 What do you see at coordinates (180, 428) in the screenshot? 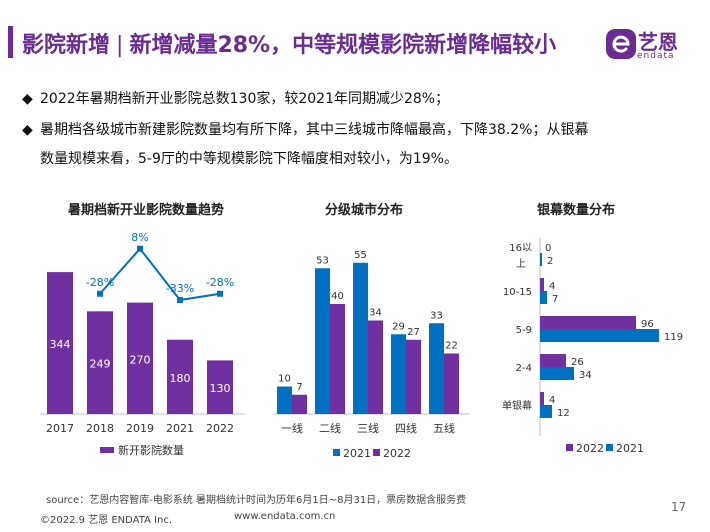
I see `x-tick-label: 2021` at bounding box center [180, 428].